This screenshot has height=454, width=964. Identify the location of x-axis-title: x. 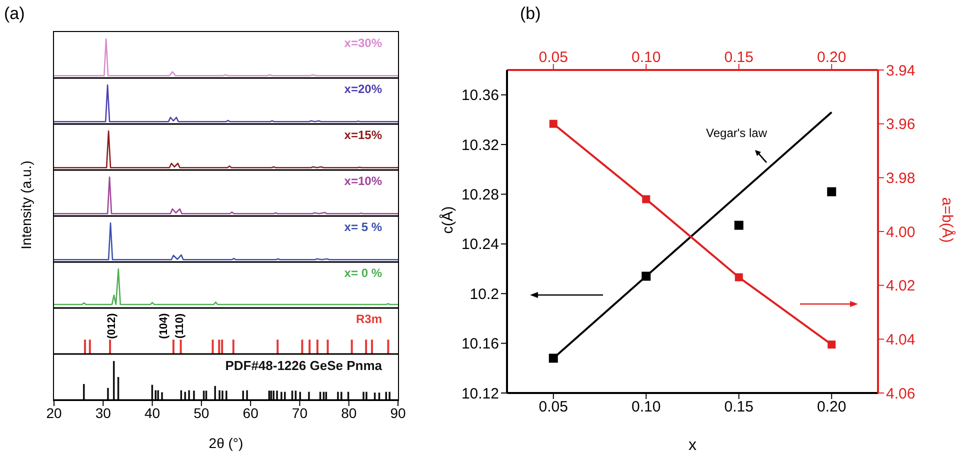
(692, 445).